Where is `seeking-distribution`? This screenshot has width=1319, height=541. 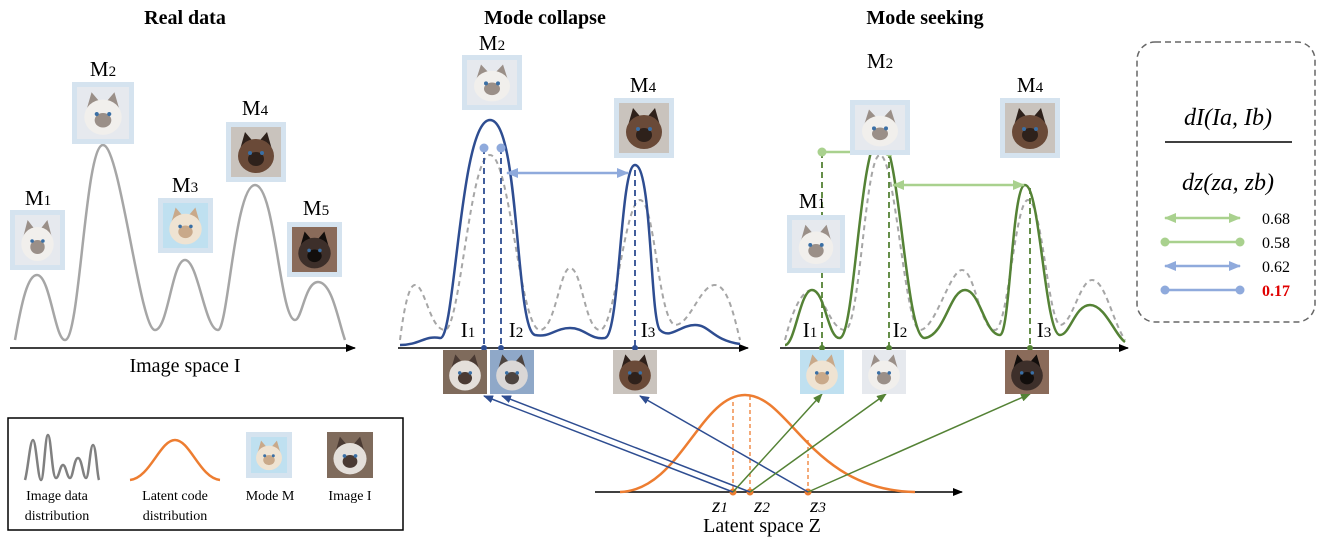
seeking-distribution is located at coordinates (955, 241).